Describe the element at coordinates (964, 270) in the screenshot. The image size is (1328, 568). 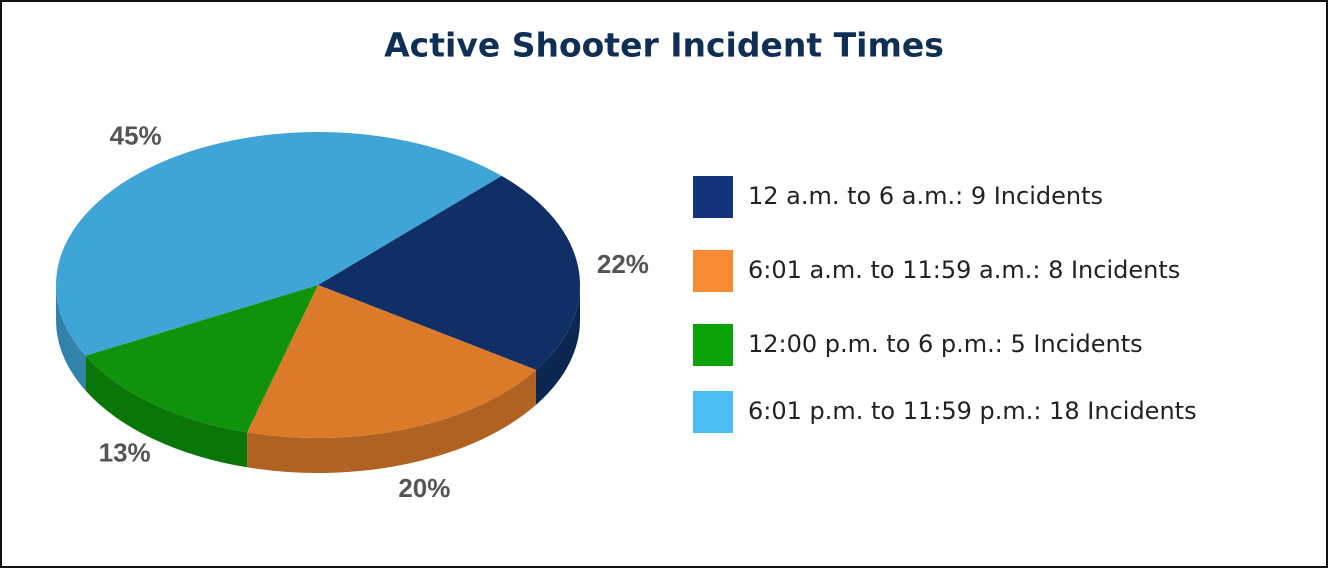
I see `legend-label: 6:01 a.m. to 11:59 a.m.: 8 Incidents` at that location.